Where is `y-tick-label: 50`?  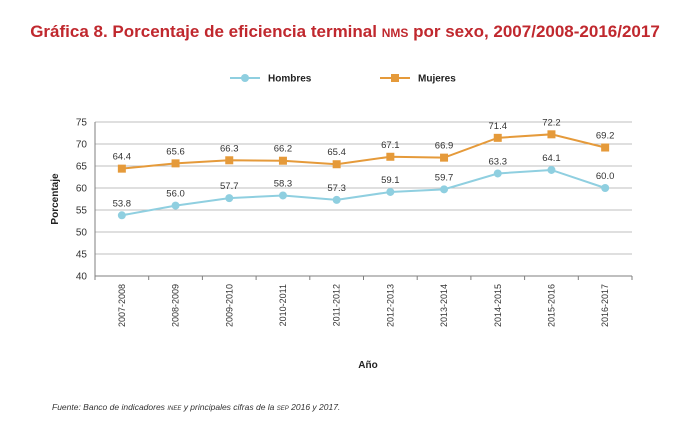
y-tick-label: 50 is located at coordinates (82, 233).